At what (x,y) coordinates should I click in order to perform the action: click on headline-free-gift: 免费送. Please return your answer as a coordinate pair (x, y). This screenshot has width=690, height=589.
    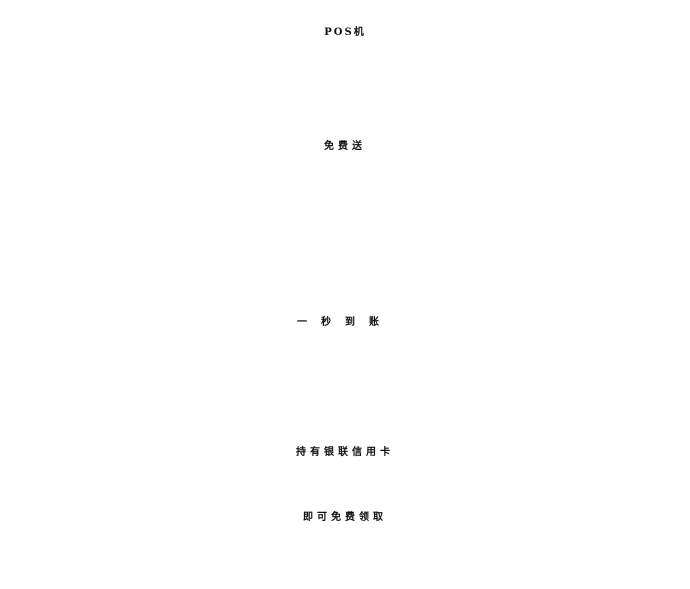
    Looking at the image, I should click on (345, 146).